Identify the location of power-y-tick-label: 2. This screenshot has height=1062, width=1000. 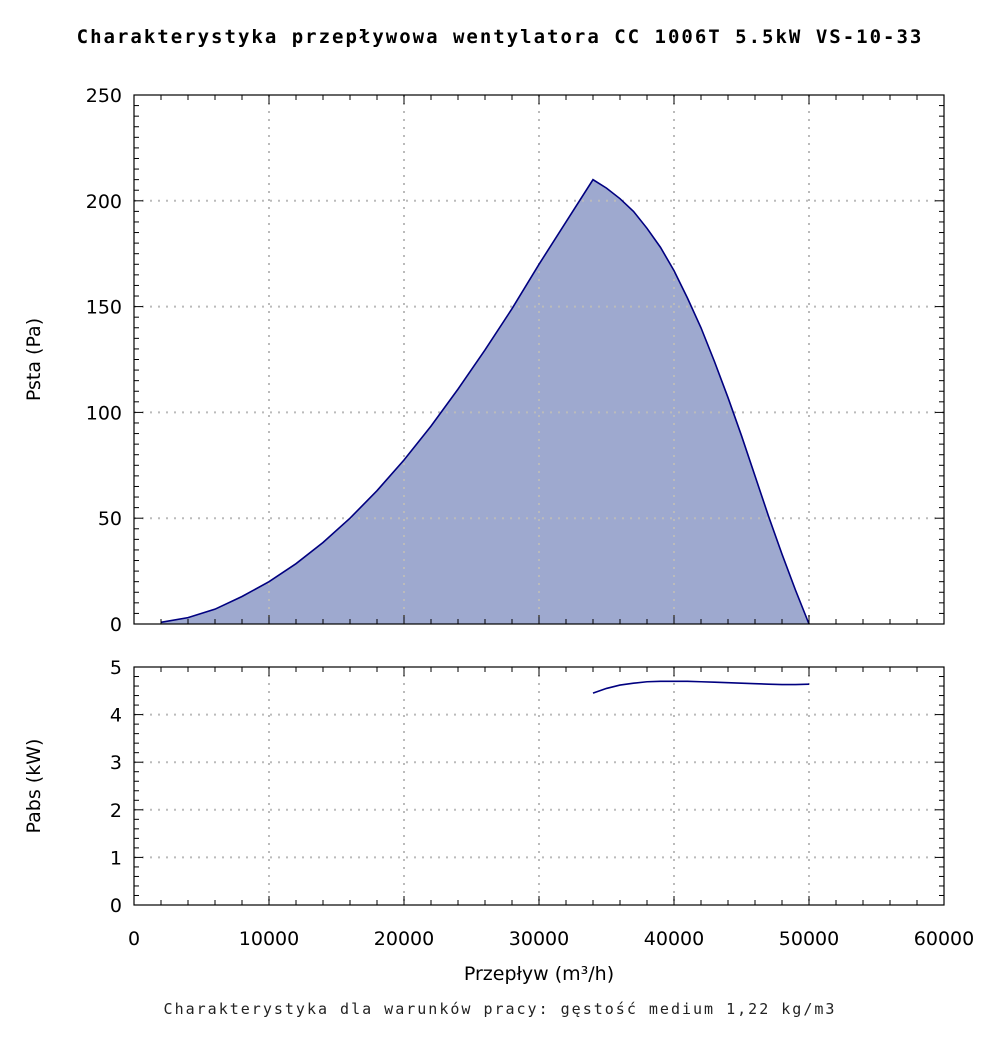
(116, 811).